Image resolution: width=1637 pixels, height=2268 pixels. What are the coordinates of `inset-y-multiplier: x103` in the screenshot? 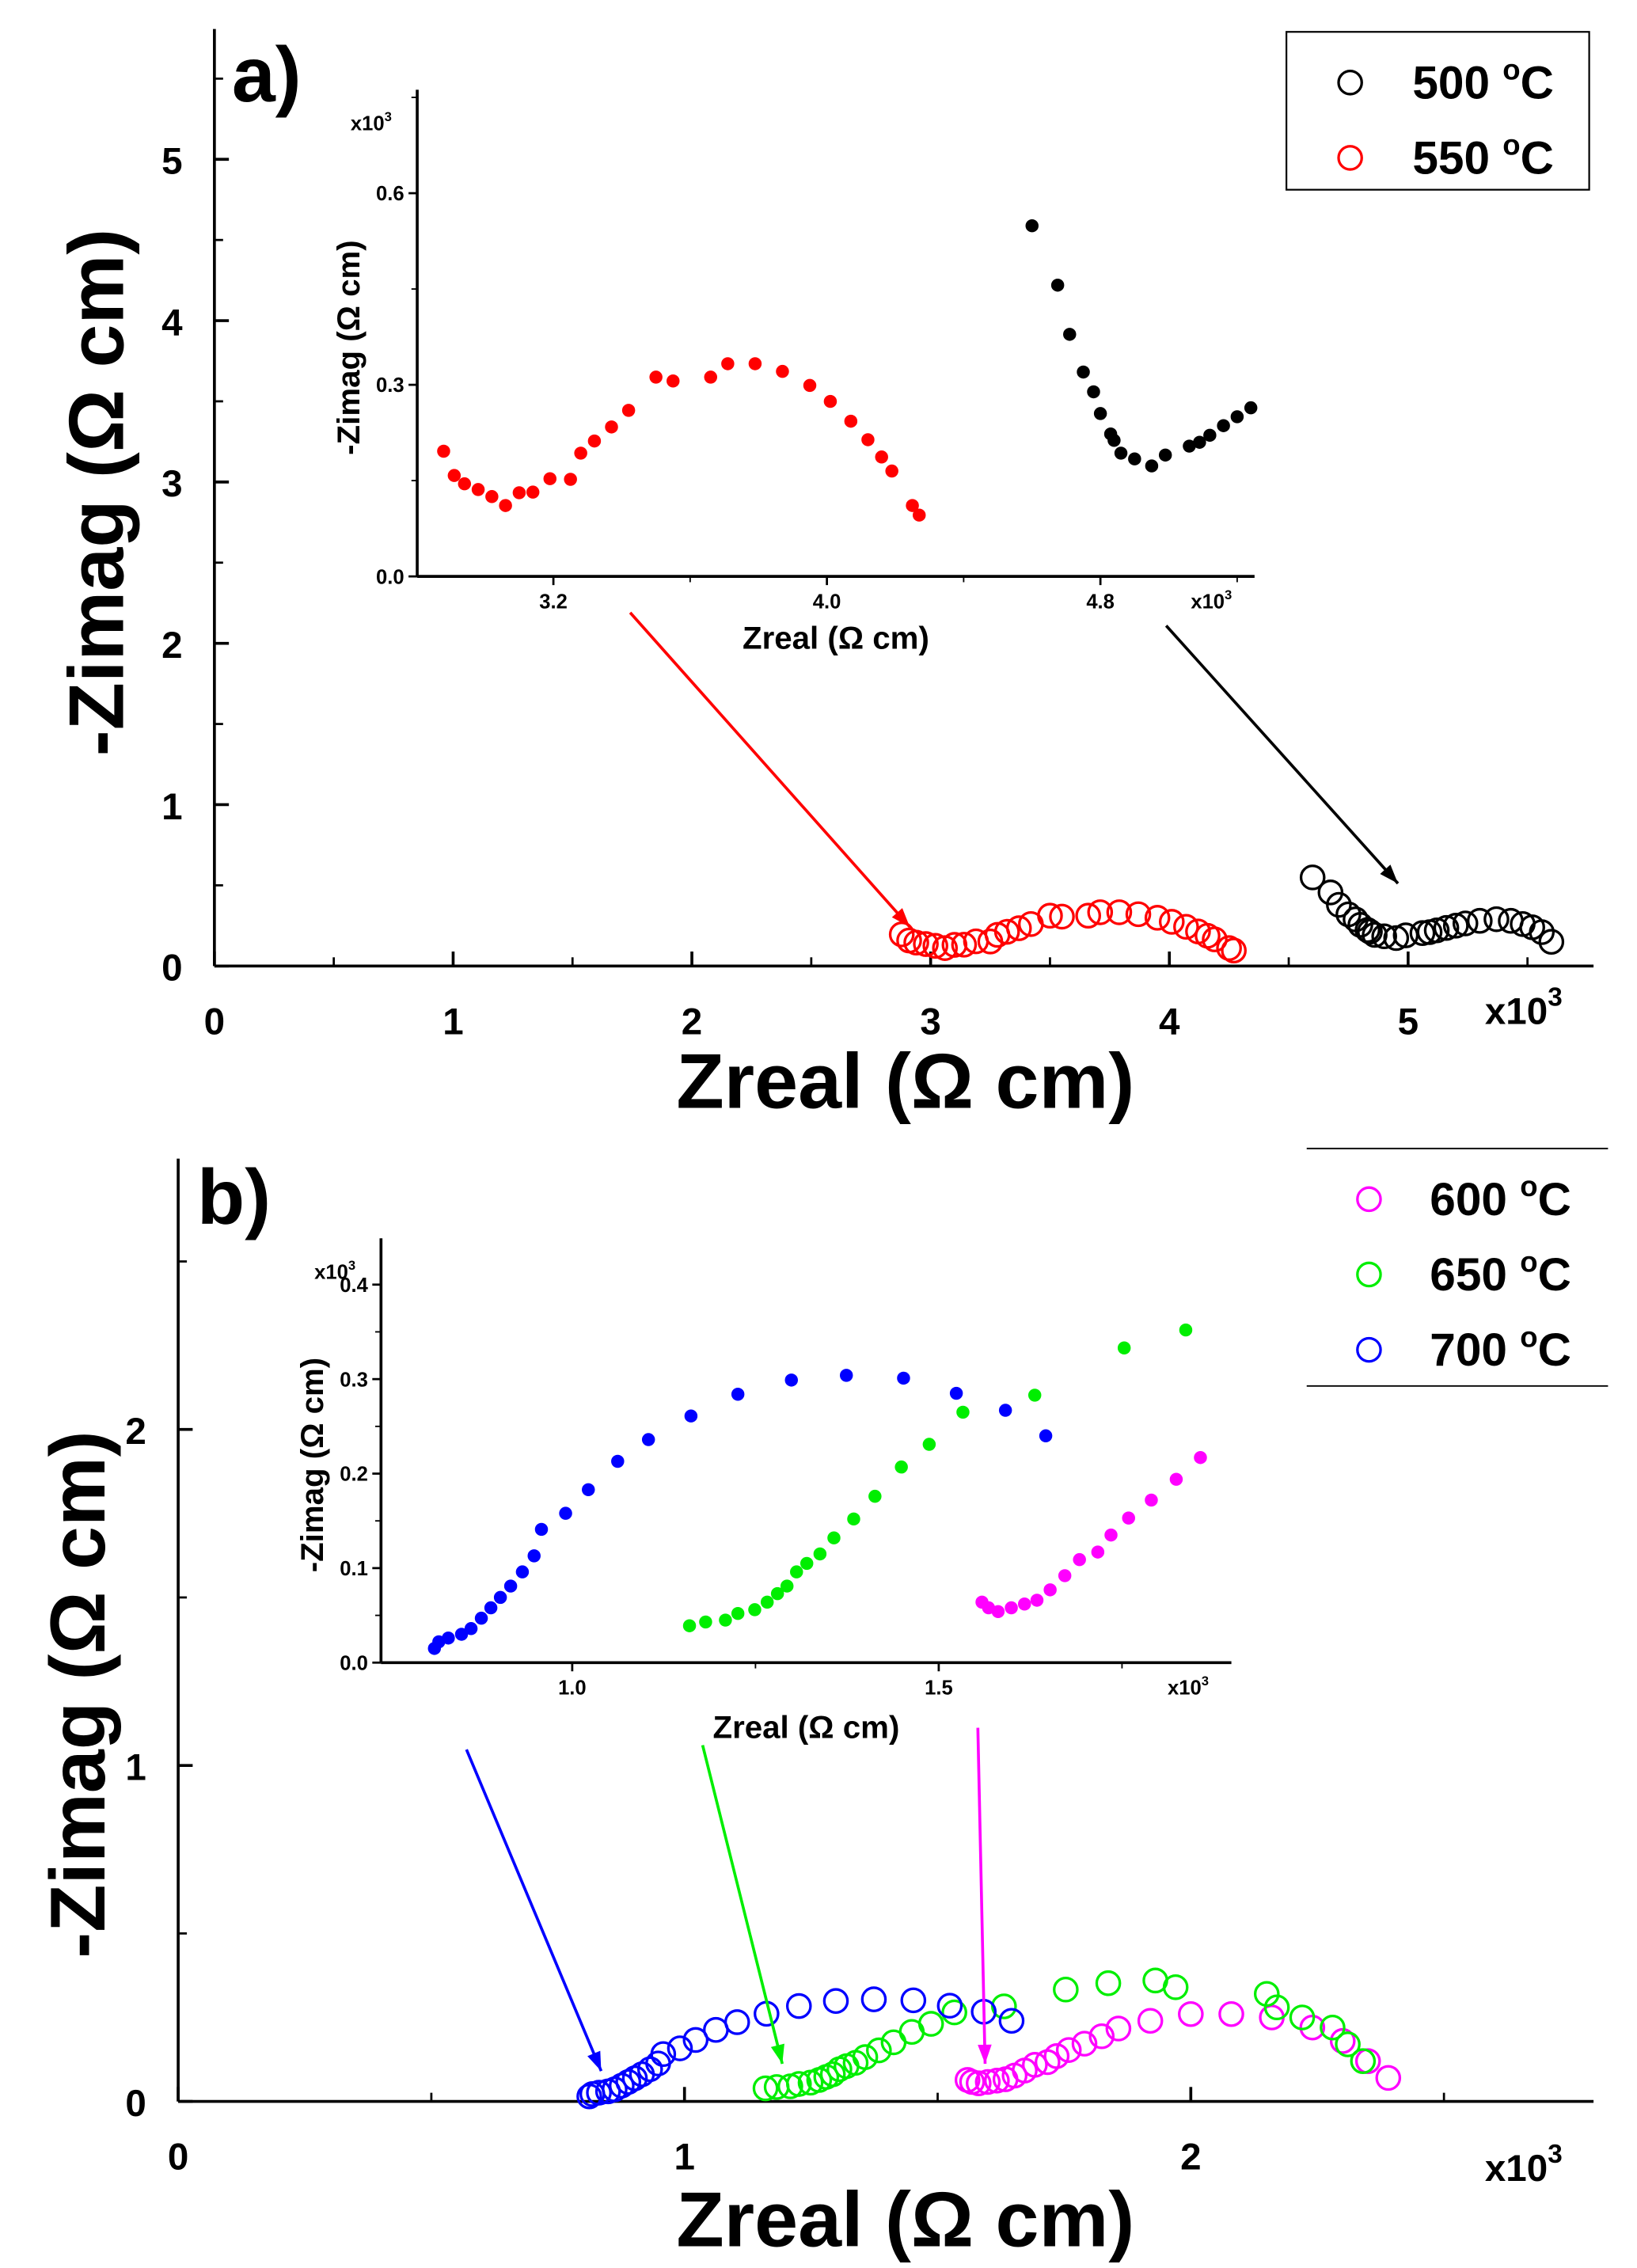 It's located at (371, 122).